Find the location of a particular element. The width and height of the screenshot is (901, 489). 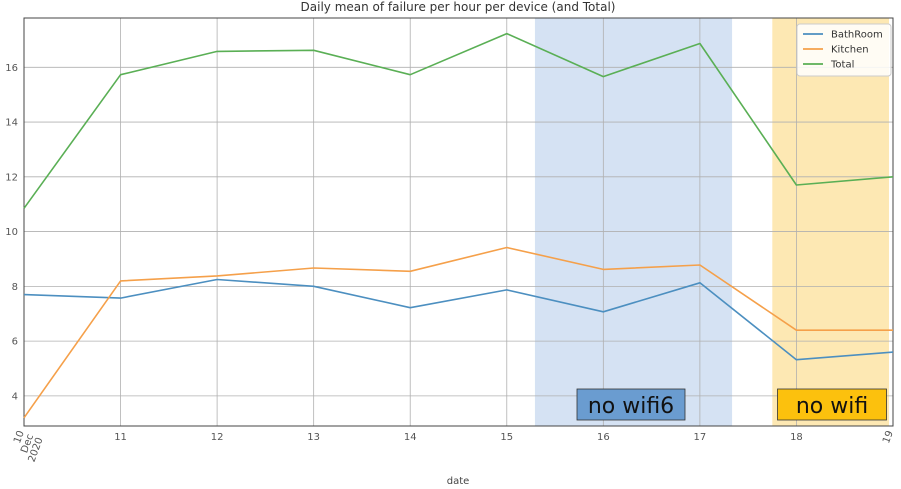

y-tick-label: 4 is located at coordinates (15, 396).